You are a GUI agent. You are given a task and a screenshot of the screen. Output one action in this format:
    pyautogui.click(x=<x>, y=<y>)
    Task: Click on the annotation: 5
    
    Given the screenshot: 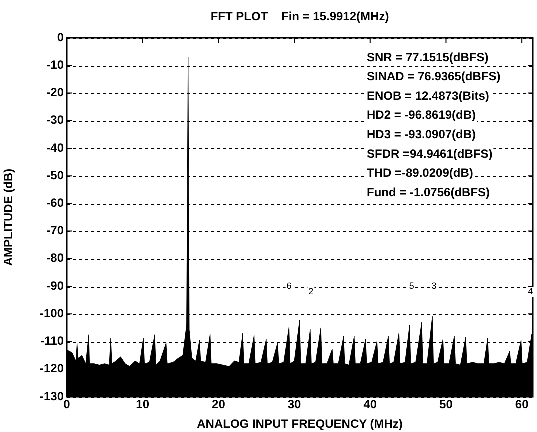 What is the action you would take?
    pyautogui.click(x=411, y=285)
    